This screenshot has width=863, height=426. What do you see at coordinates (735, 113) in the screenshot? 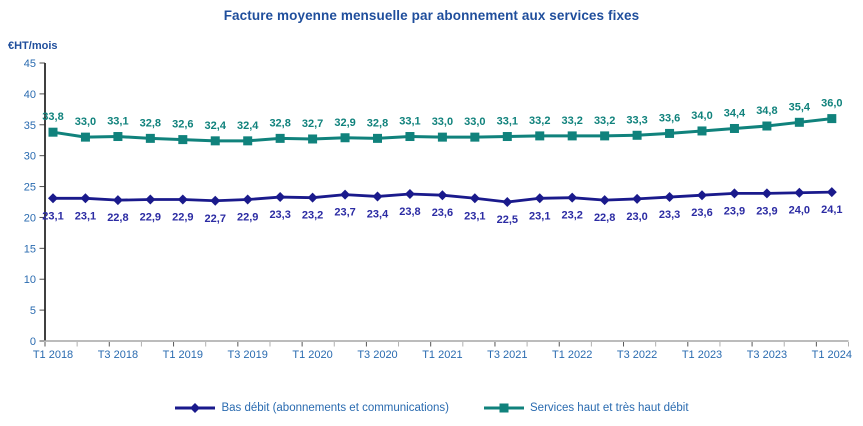
I see `svg-text: 34,4` at bounding box center [735, 113].